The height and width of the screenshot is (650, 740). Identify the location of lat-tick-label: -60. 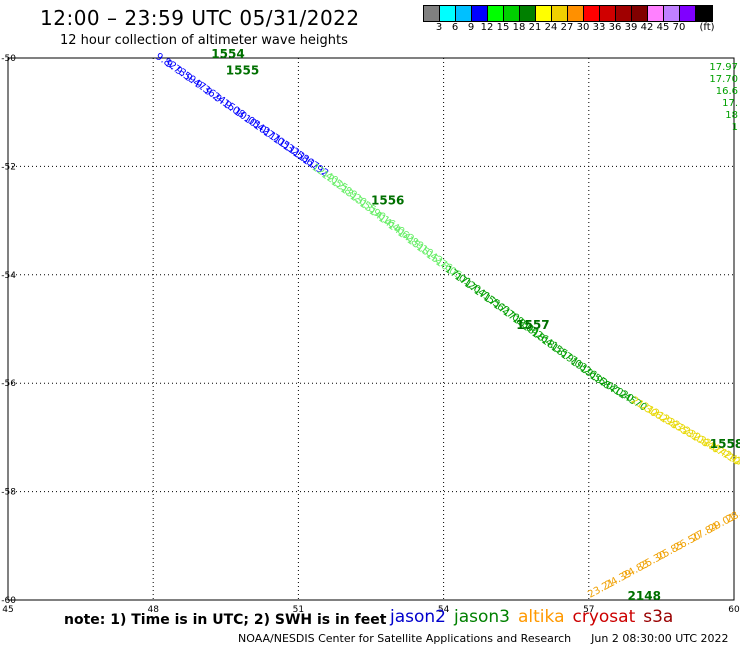
(8, 601).